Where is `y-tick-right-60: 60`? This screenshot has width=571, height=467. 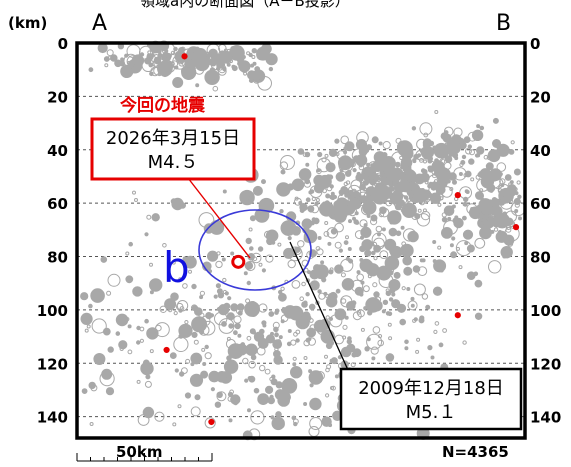
y-tick-right-60: 60 is located at coordinates (540, 204).